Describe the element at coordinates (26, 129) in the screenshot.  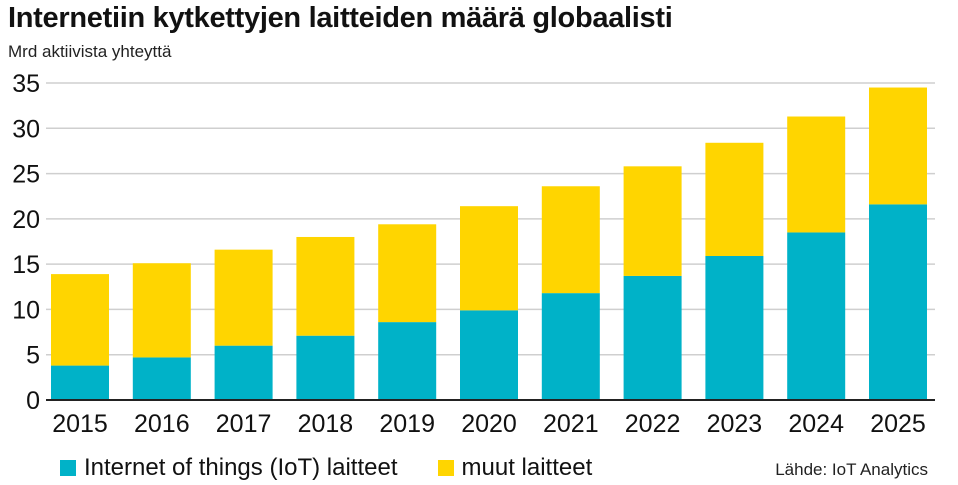
I see `y-tick-label: 30` at that location.